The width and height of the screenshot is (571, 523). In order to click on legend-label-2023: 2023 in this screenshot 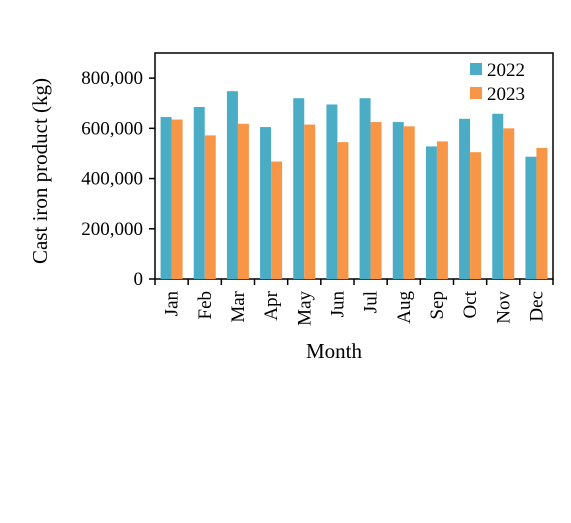, I will do `click(506, 94)`.